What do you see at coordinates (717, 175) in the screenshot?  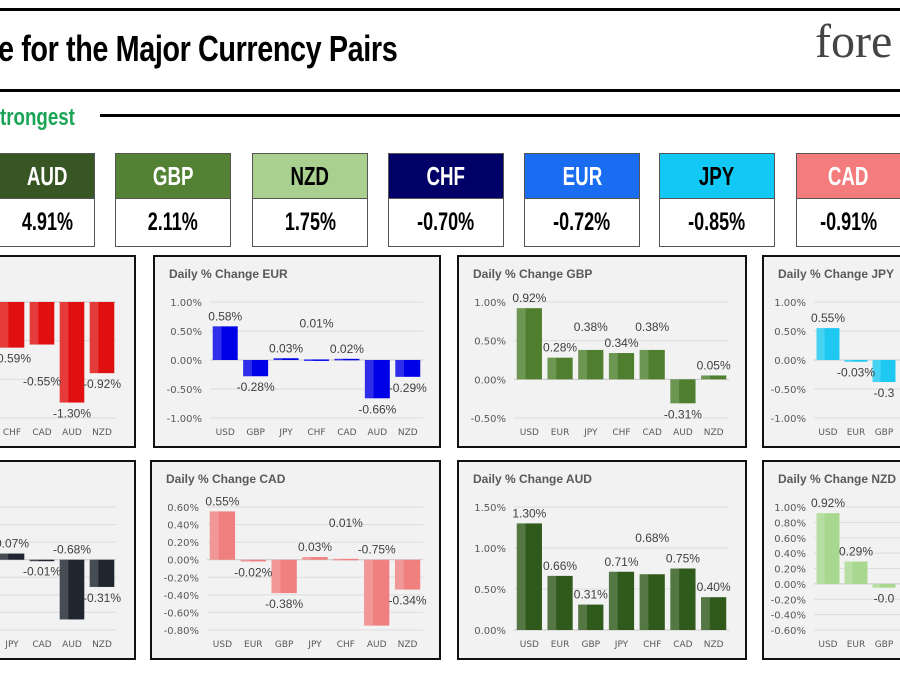 I see `currency-code: JPY` at bounding box center [717, 175].